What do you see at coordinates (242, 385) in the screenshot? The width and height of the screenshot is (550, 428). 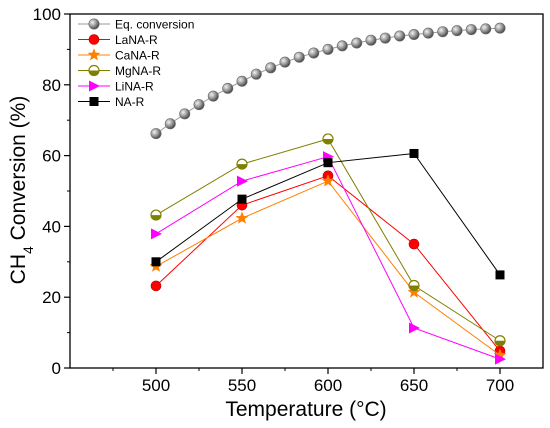 I see `x-tick-label: 550` at bounding box center [242, 385].